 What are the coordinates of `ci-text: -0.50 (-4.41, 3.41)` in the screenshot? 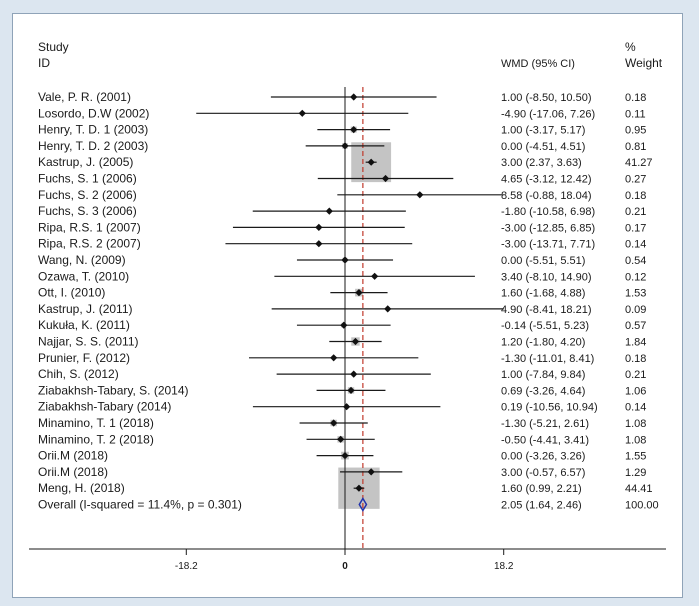 It's located at (545, 440).